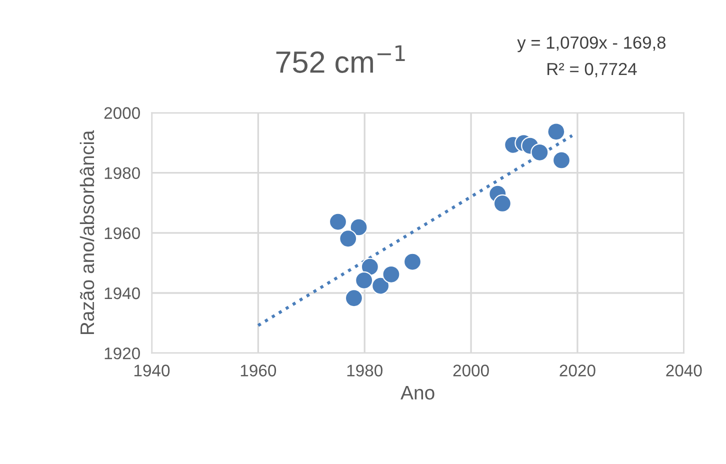  What do you see at coordinates (592, 70) in the screenshot?
I see `text: R² = 0,7724` at bounding box center [592, 70].